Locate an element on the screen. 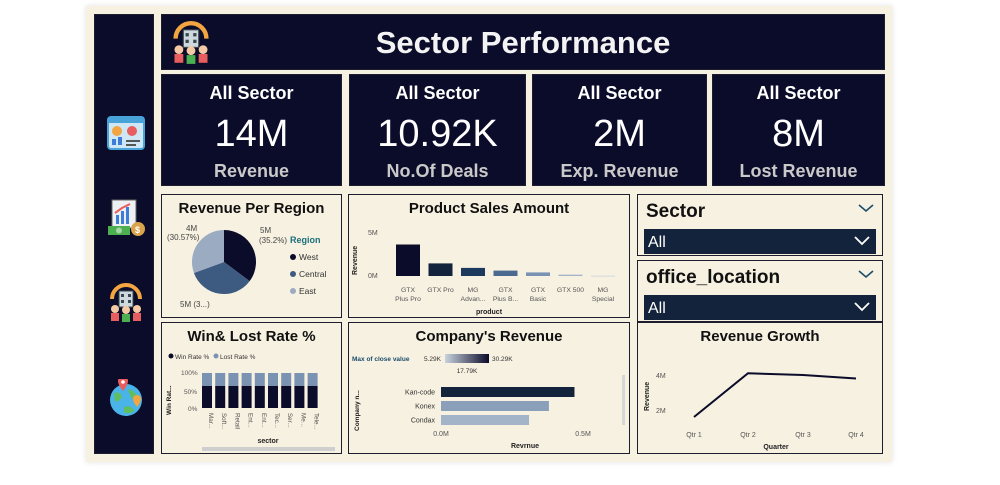 This screenshot has height=485, width=1000. kpi-card-revenue: All Sector 14M Revenue is located at coordinates (251, 130).